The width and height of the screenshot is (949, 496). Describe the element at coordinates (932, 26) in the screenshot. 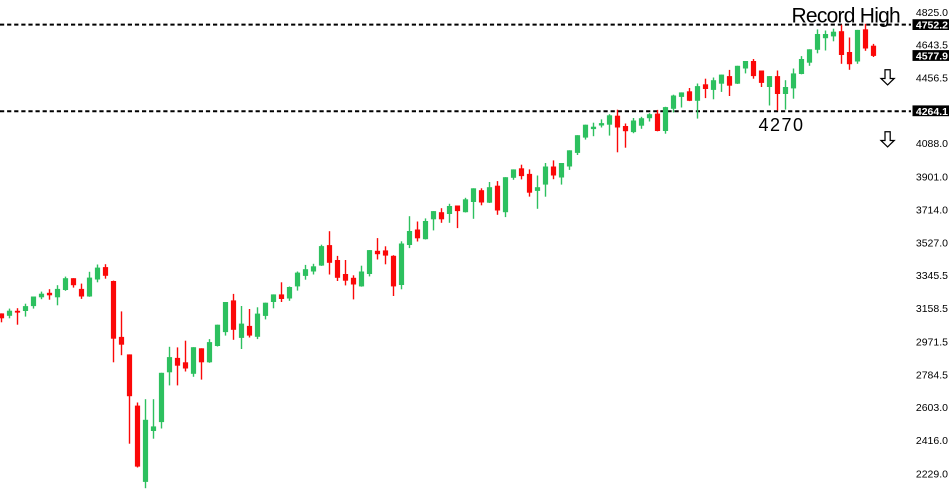

I see `svg-text: 4752.2` at that location.